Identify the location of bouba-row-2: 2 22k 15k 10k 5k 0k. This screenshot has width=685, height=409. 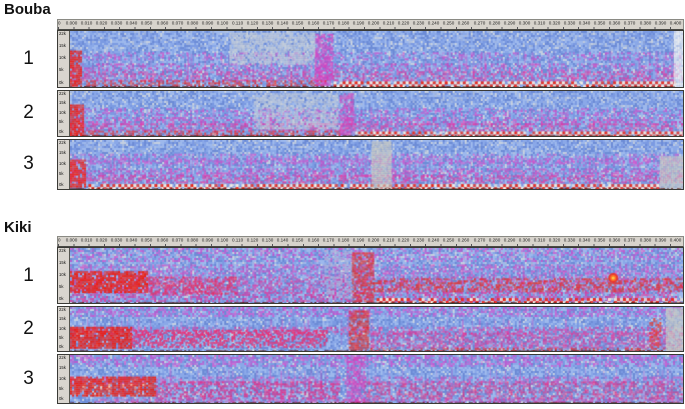
(342, 113).